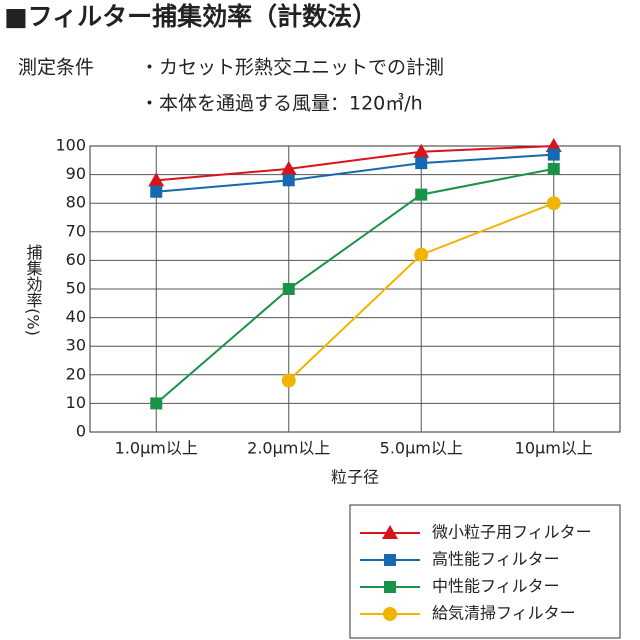  Describe the element at coordinates (56, 68) in the screenshot. I see `conditions-label: 測定条件` at that location.